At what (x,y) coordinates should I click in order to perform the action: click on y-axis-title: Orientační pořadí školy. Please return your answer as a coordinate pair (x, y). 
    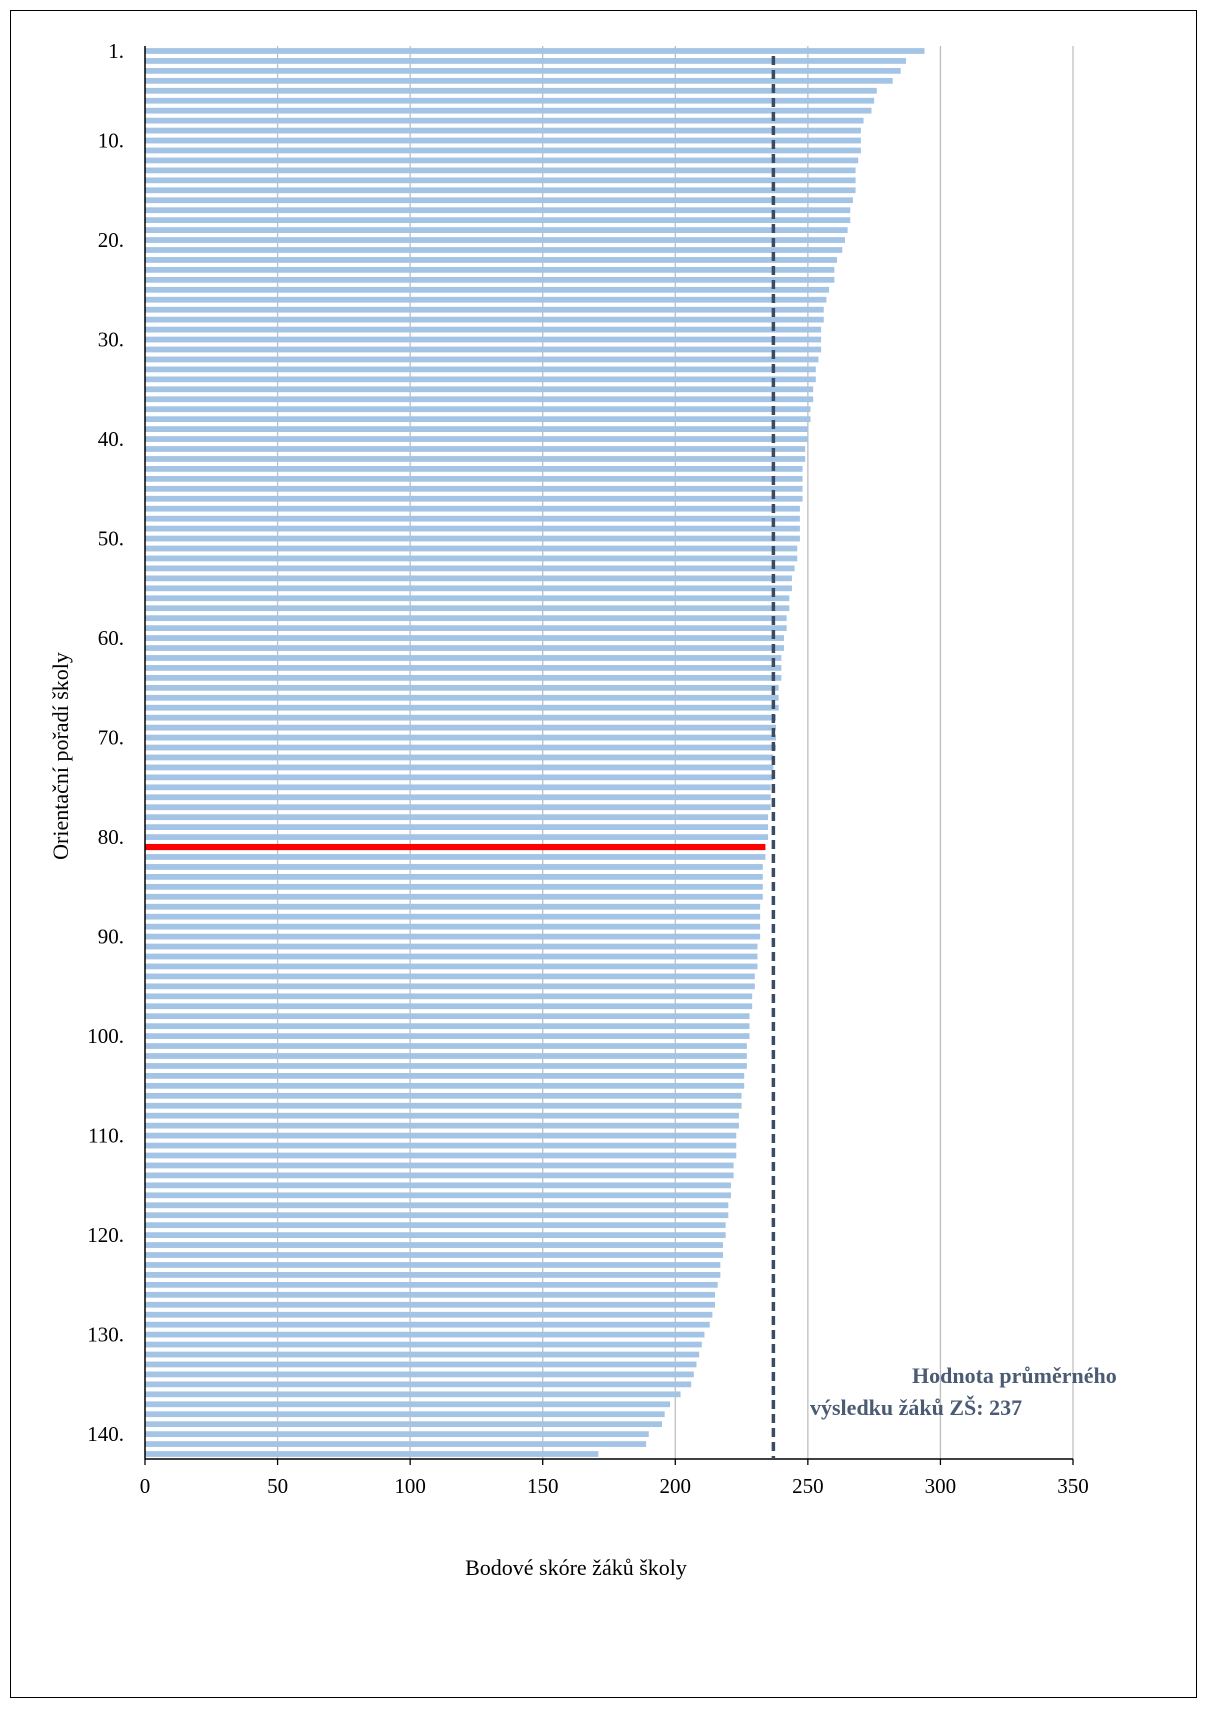
    Looking at the image, I should click on (60, 756).